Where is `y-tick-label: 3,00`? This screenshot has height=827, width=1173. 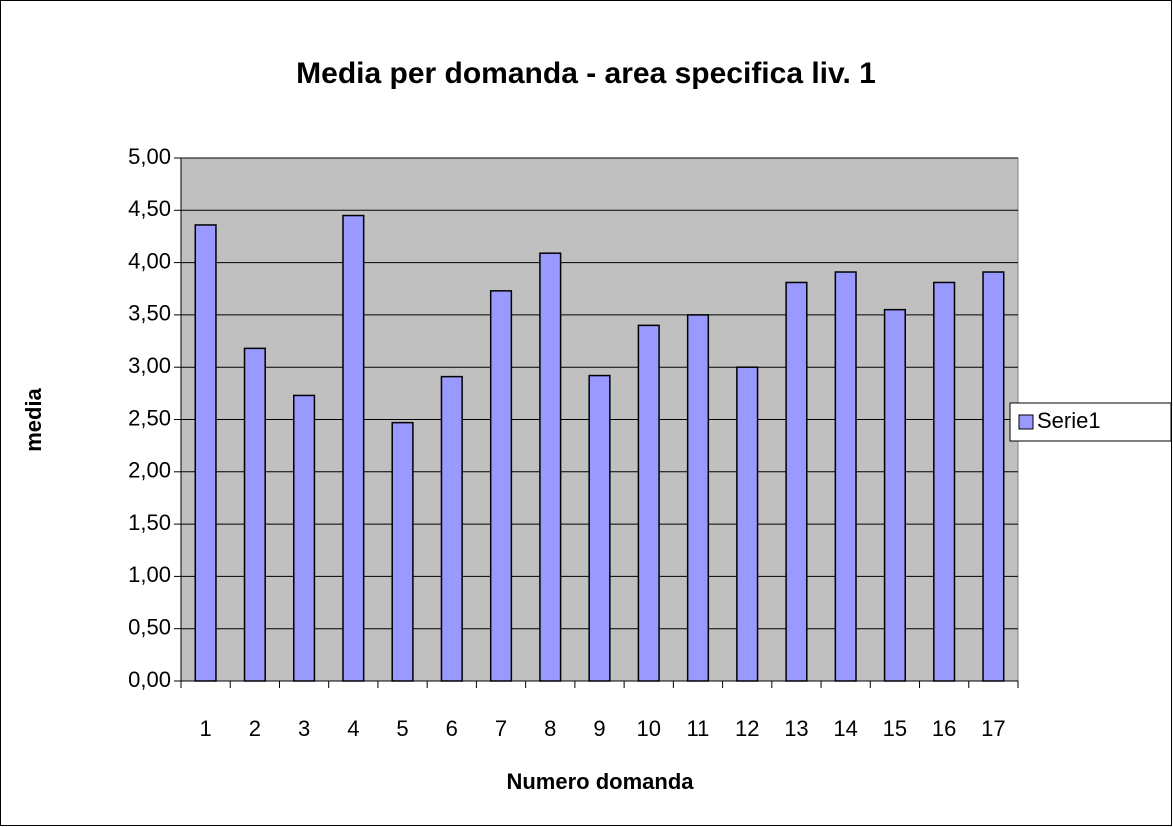 y-tick-label: 3,00 is located at coordinates (149, 365).